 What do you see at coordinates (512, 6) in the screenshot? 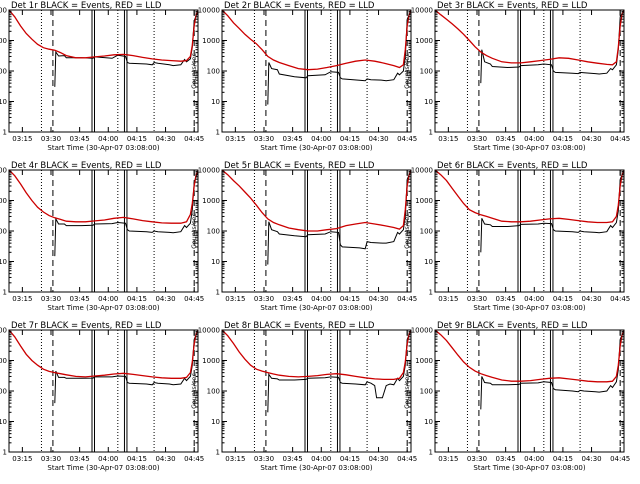
I see `panel-title: Det 3r BLACK = Events, RED = LLD` at bounding box center [512, 6].